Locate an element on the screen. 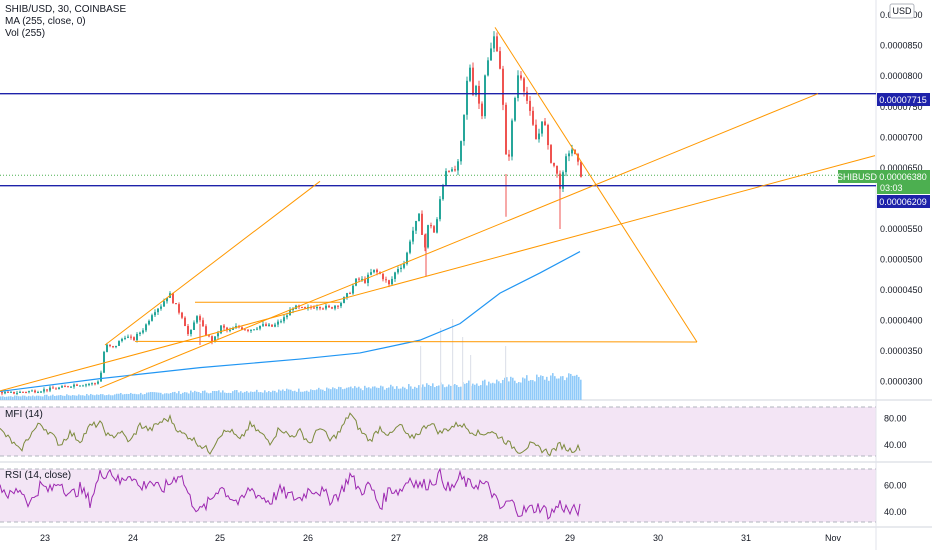 The height and width of the screenshot is (555, 932). mfi-label: MFI (14) is located at coordinates (24, 414).